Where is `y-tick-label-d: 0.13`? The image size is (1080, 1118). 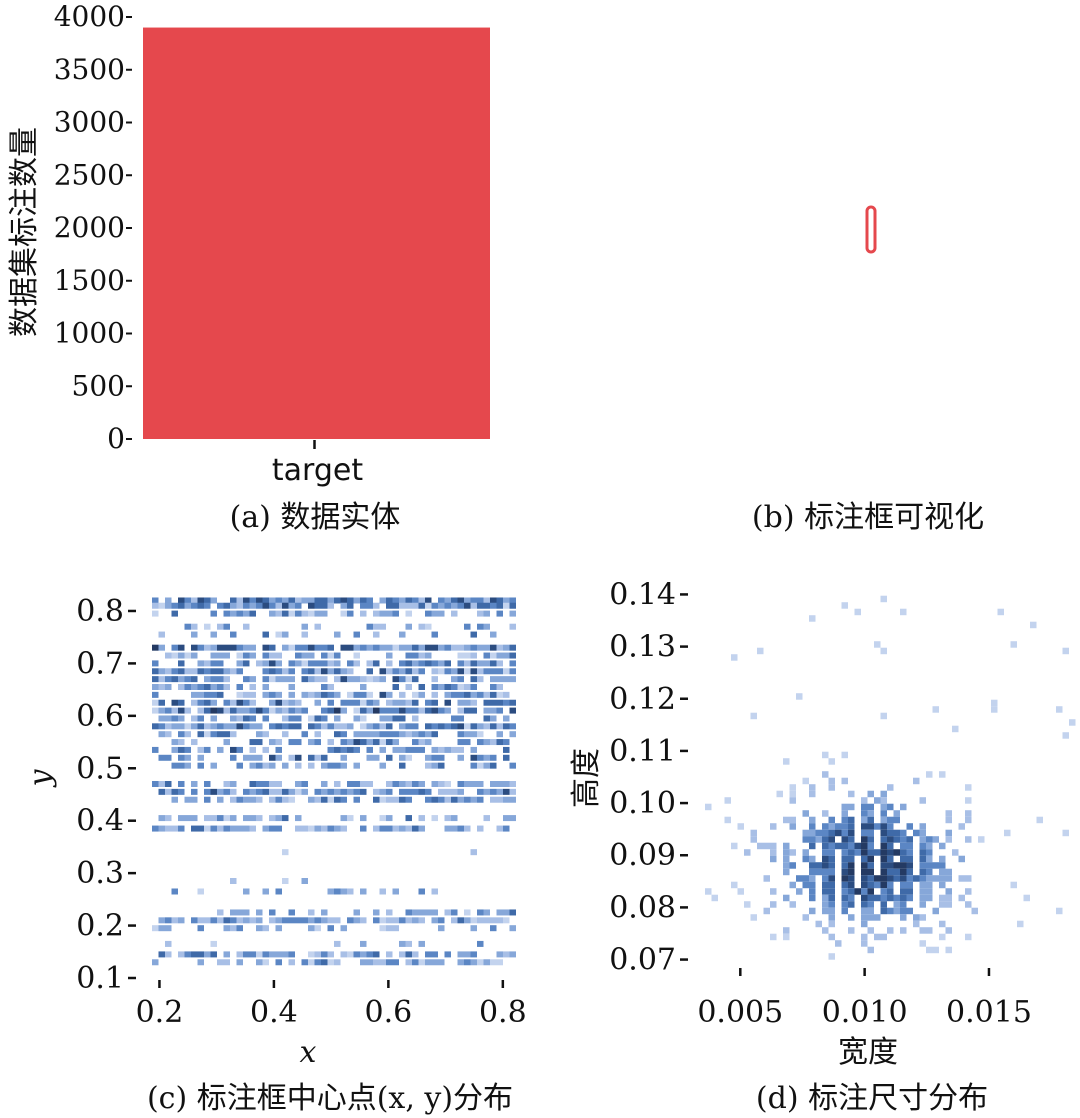
y-tick-label-d: 0.13 is located at coordinates (642, 647).